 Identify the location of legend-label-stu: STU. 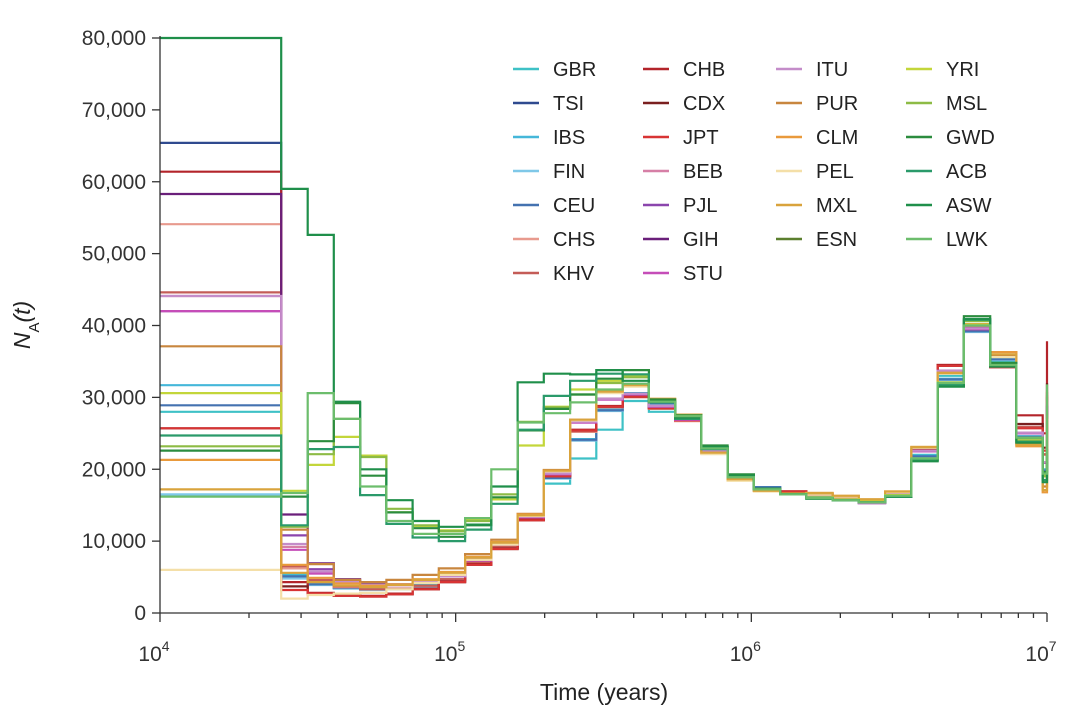
(703, 274).